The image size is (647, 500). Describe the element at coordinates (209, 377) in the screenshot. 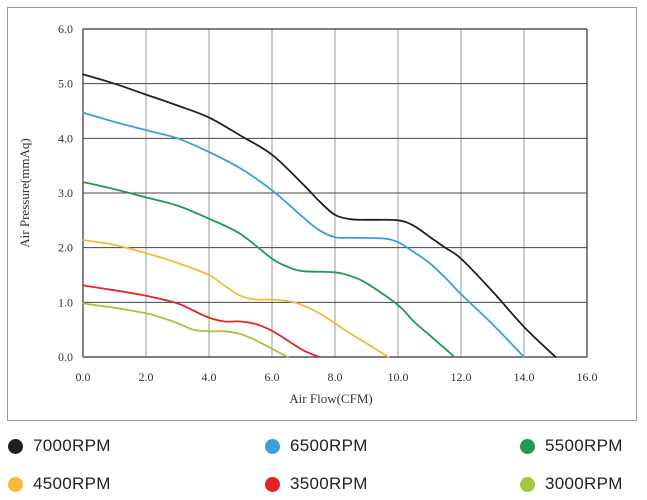

I see `x-tick-label: 4.0` at that location.